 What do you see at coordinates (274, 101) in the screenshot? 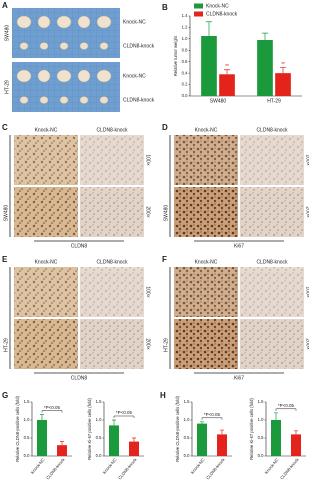
I see `x-tick-label: HT-29` at bounding box center [274, 101].